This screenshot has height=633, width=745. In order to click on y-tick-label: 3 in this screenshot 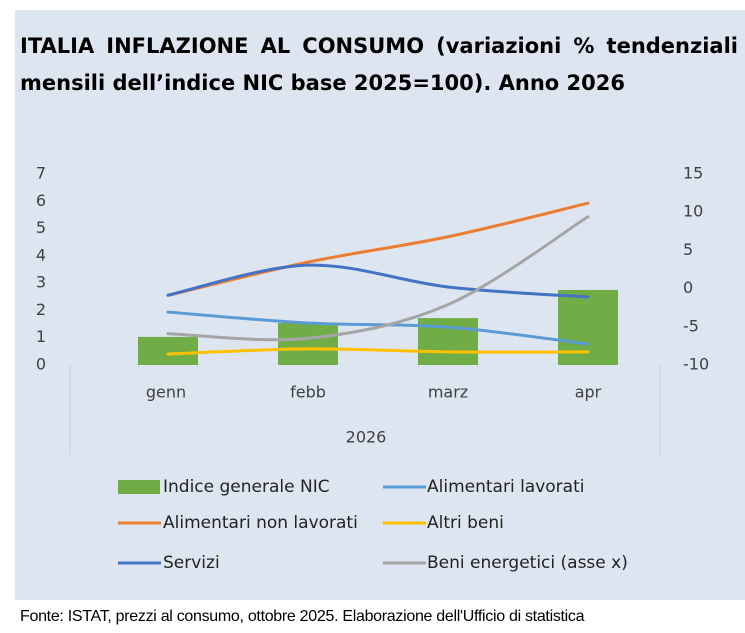, I will do `click(41, 282)`.